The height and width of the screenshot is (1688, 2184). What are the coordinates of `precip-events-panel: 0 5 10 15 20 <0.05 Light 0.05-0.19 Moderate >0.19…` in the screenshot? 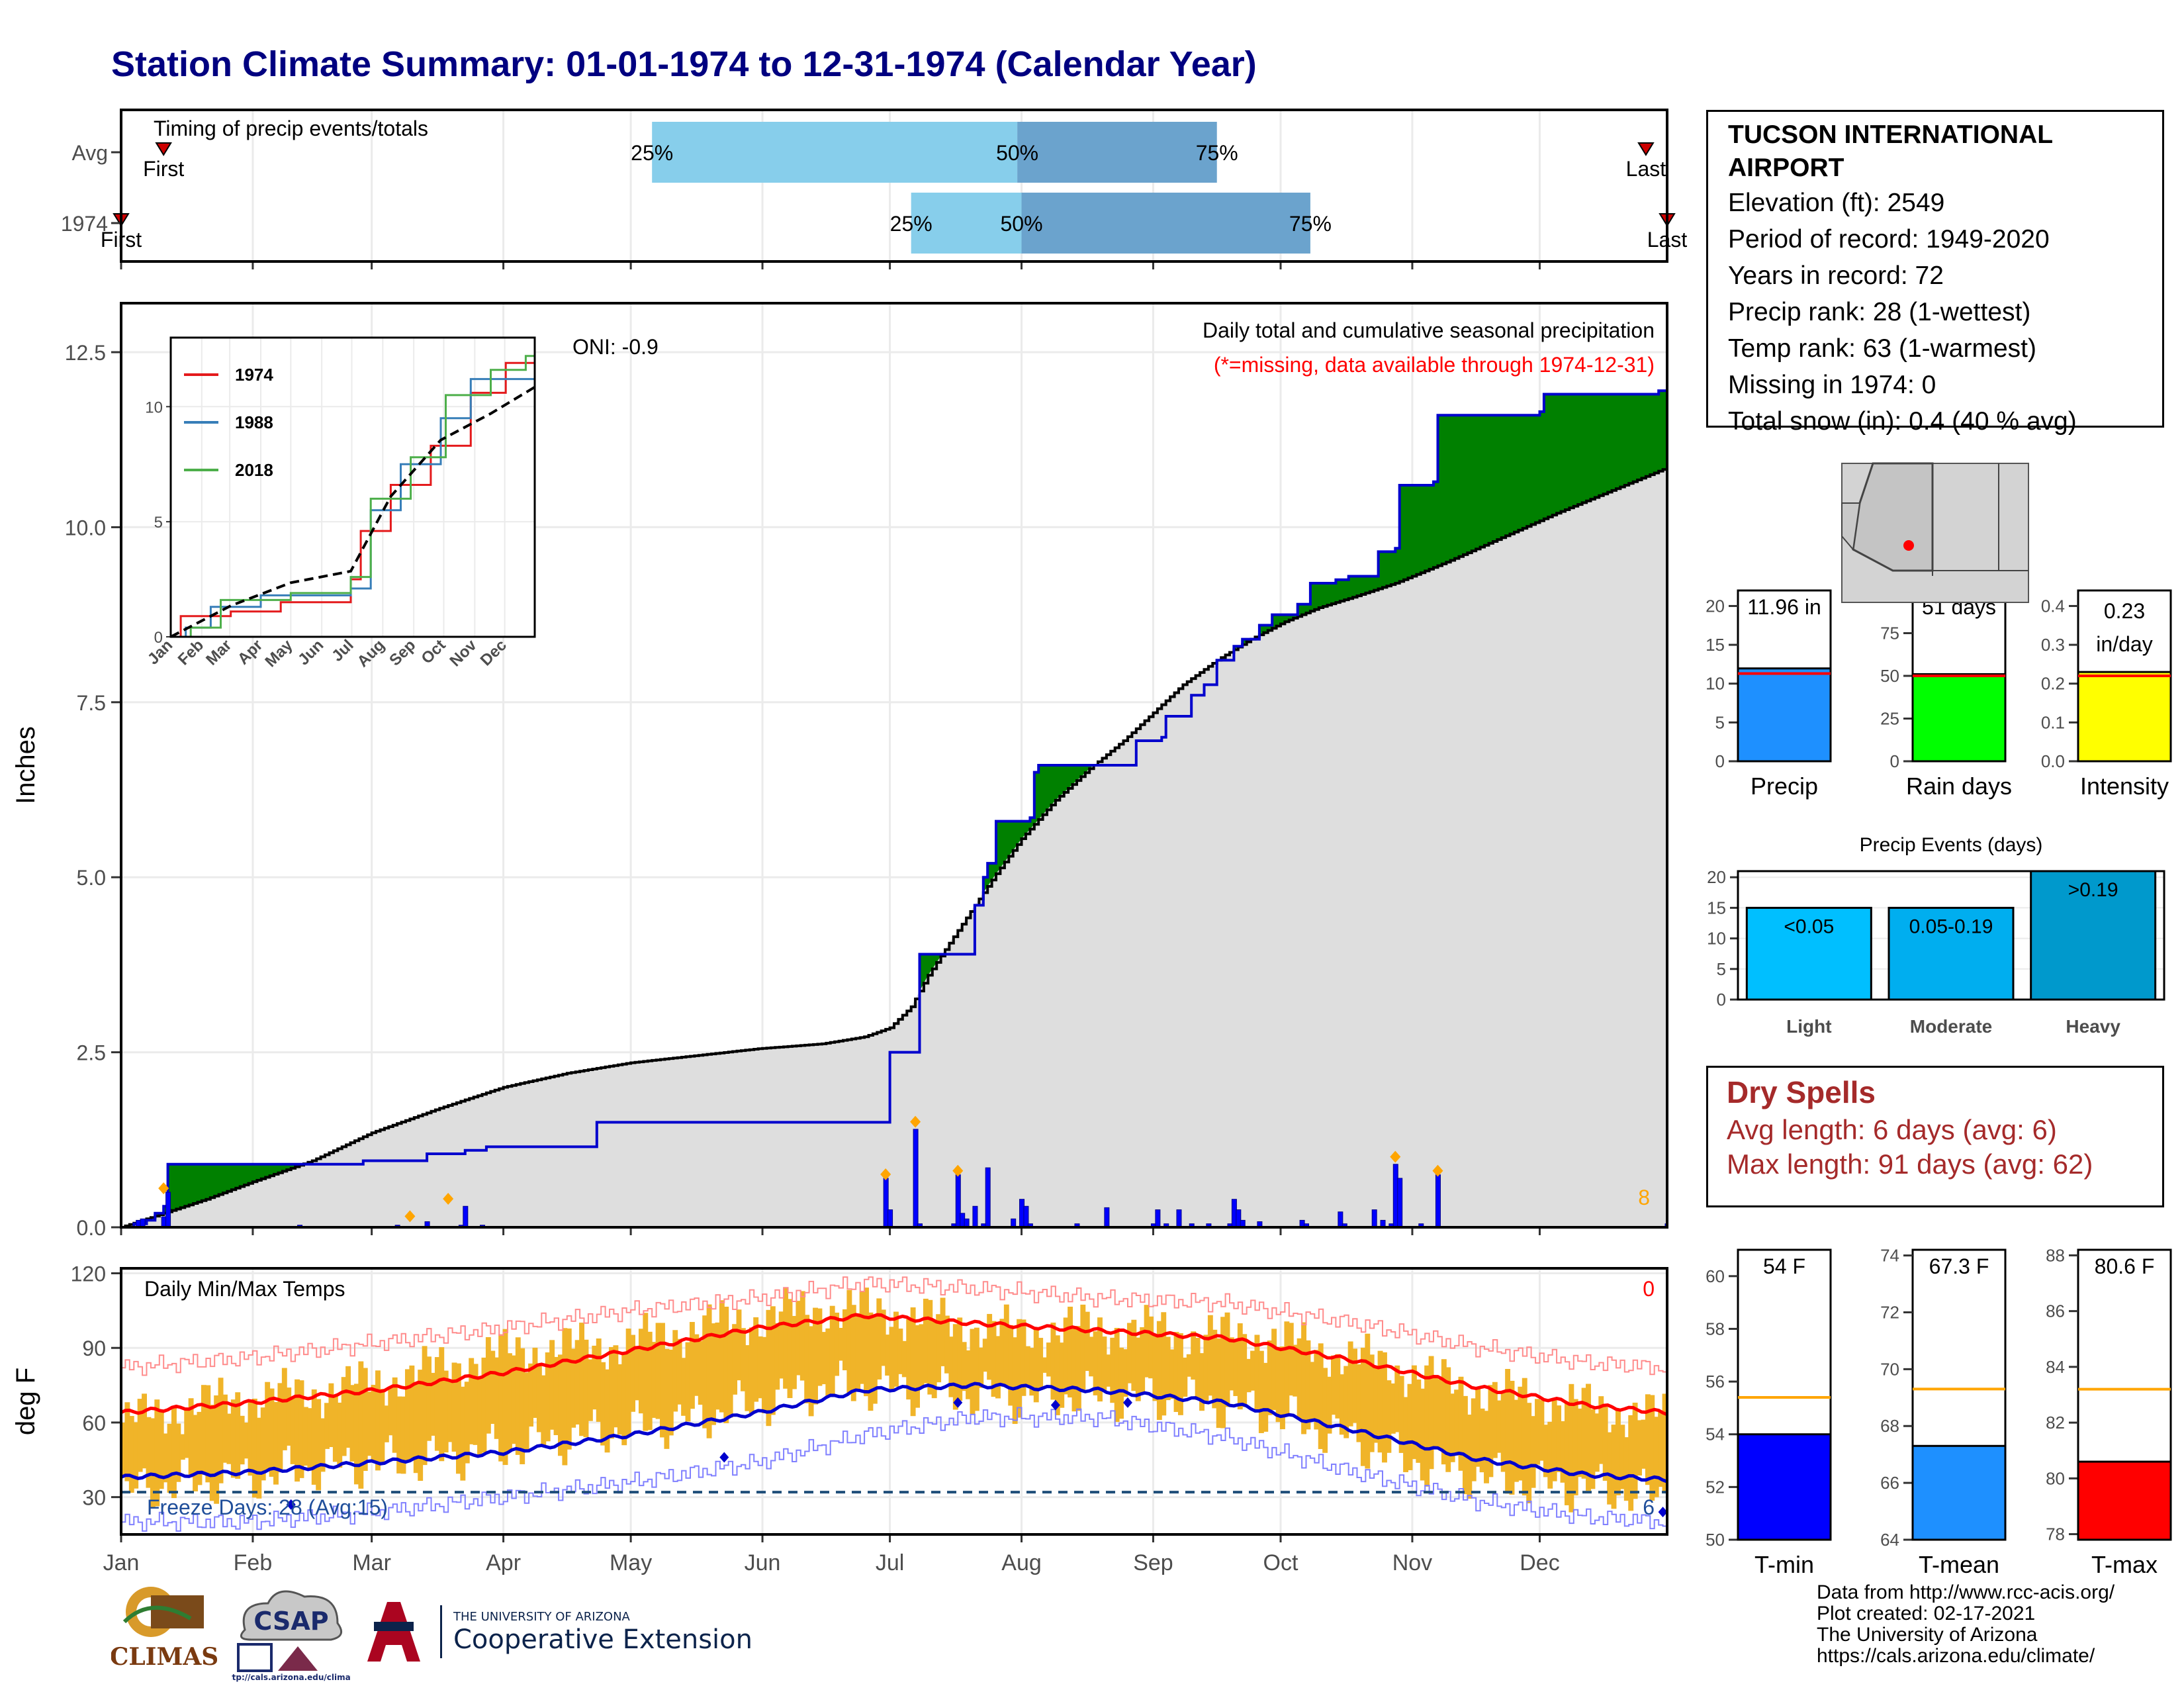 It's located at (1936, 935).